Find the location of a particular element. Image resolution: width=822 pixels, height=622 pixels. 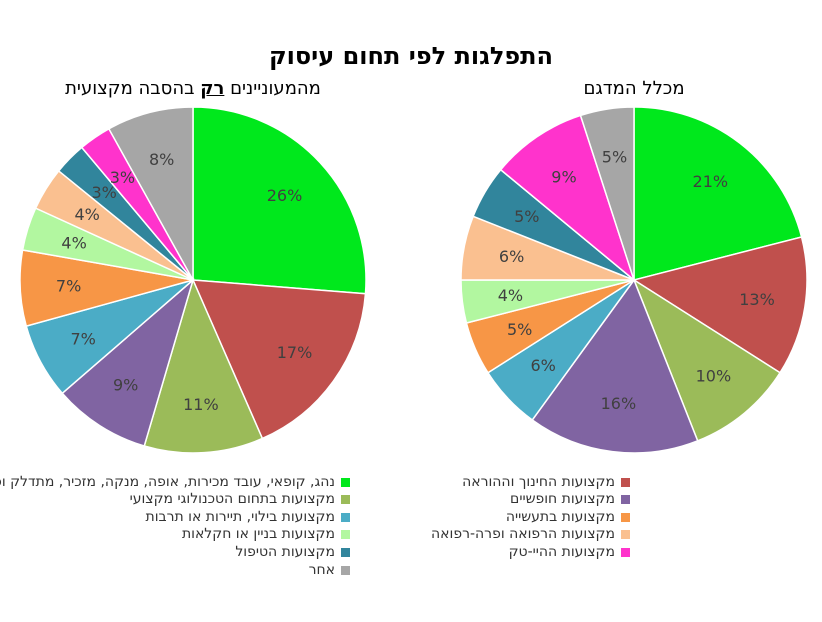

left-pie-data-label: 11% is located at coordinates (201, 404).